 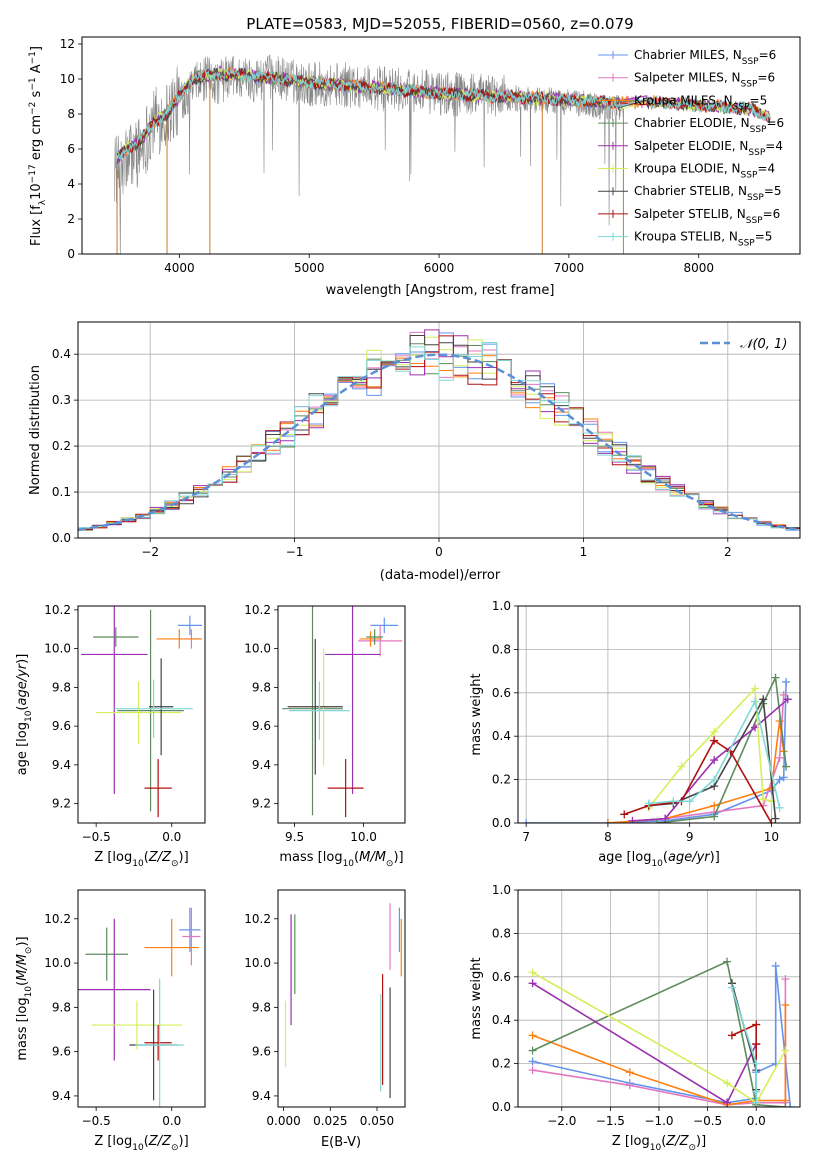 What do you see at coordinates (341, 859) in the screenshot?
I see `x-axis-label: mass [log10(M/M⊙)]` at bounding box center [341, 859].